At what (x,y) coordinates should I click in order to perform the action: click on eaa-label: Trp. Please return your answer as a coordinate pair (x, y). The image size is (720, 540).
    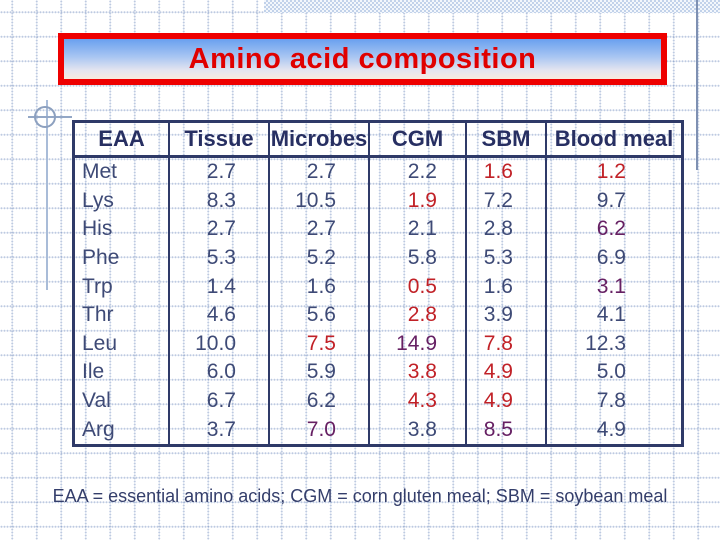
    Looking at the image, I should click on (122, 286).